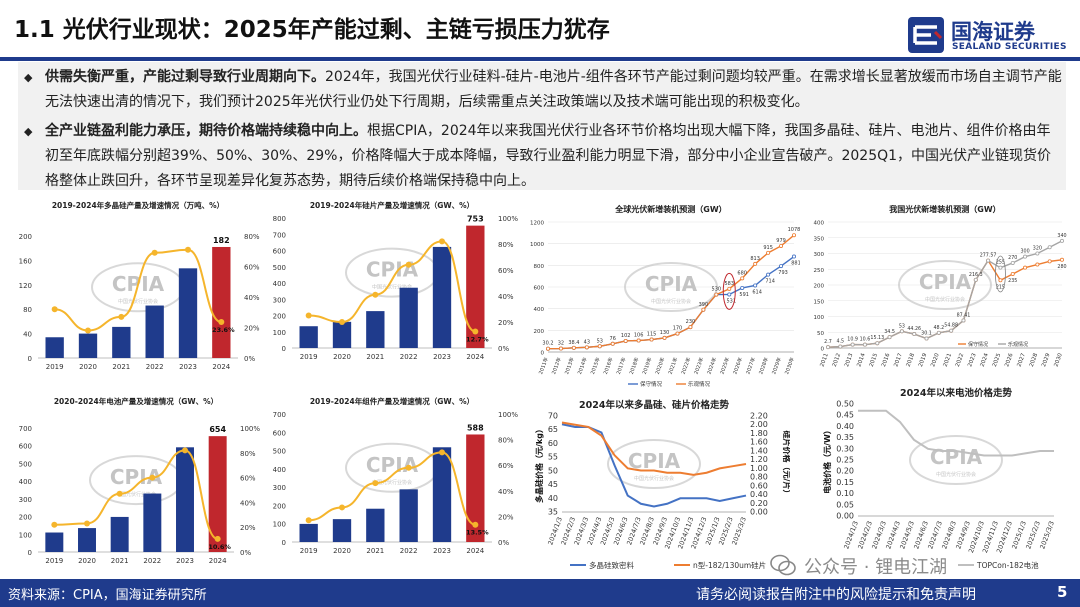 Image resolution: width=1080 pixels, height=607 pixels. Describe the element at coordinates (781, 241) in the screenshot. I see `data-label: 979` at that location.